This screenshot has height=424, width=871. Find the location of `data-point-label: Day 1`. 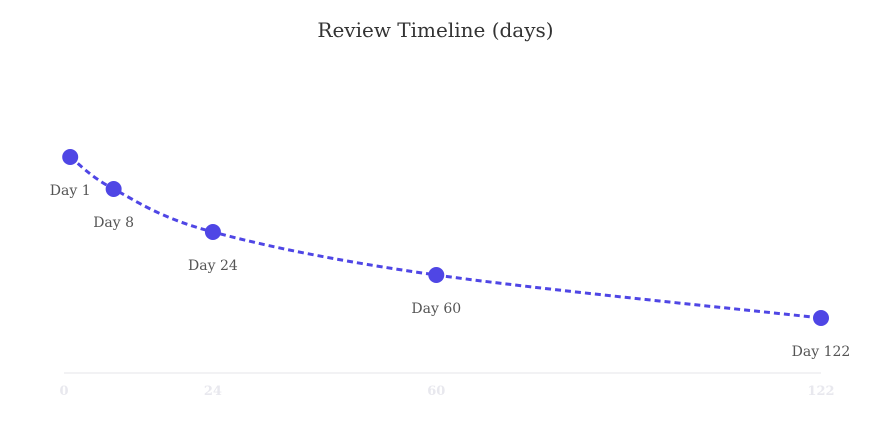

data-point-label: Day 1 is located at coordinates (70, 191).